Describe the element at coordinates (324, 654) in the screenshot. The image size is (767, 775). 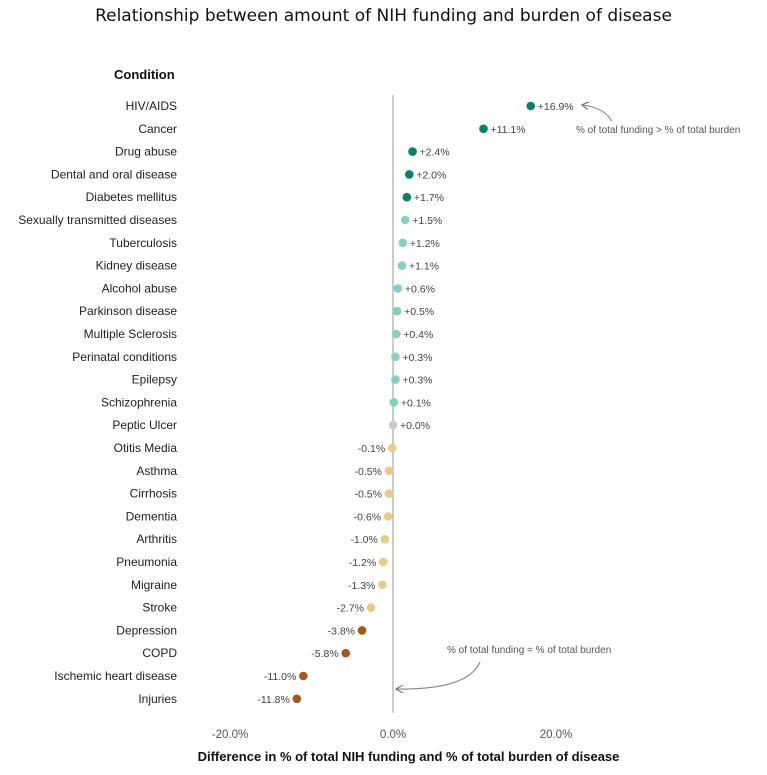
I see `value-label: -5.8%` at that location.